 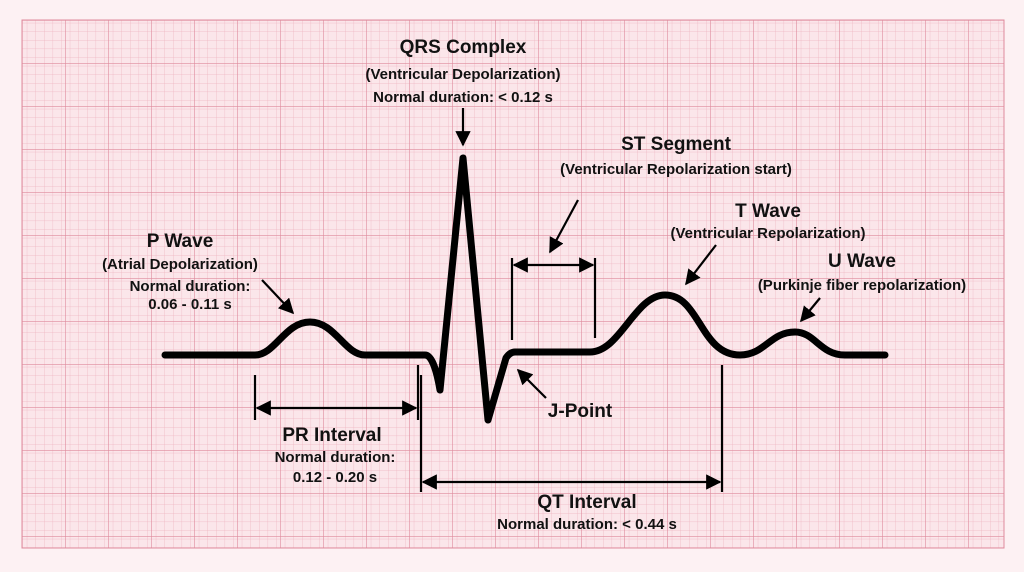 What do you see at coordinates (189, 304) in the screenshot?
I see `label-line: 0.06 - 0.11 s` at bounding box center [189, 304].